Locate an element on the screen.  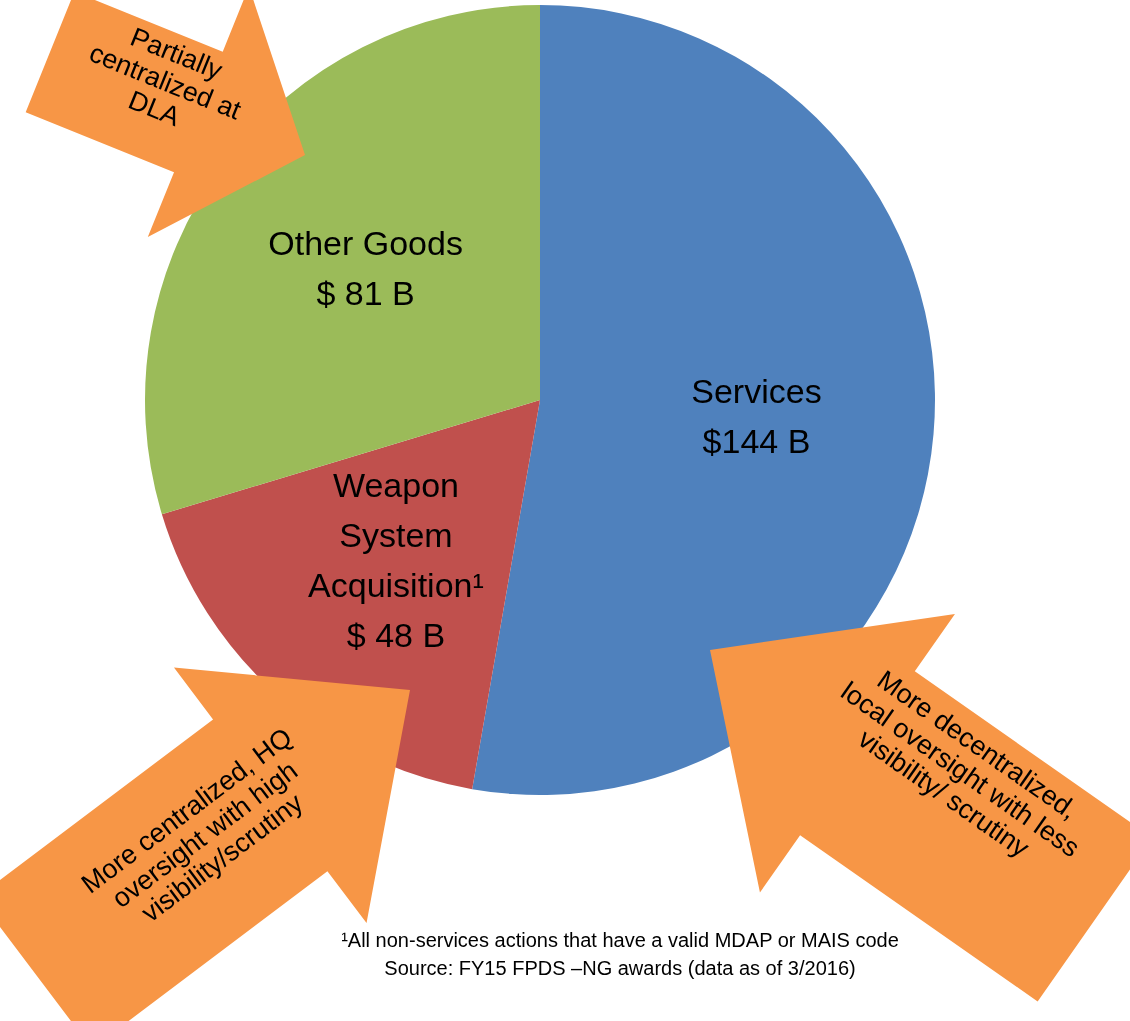
data-label: $ 48 B is located at coordinates (396, 634).